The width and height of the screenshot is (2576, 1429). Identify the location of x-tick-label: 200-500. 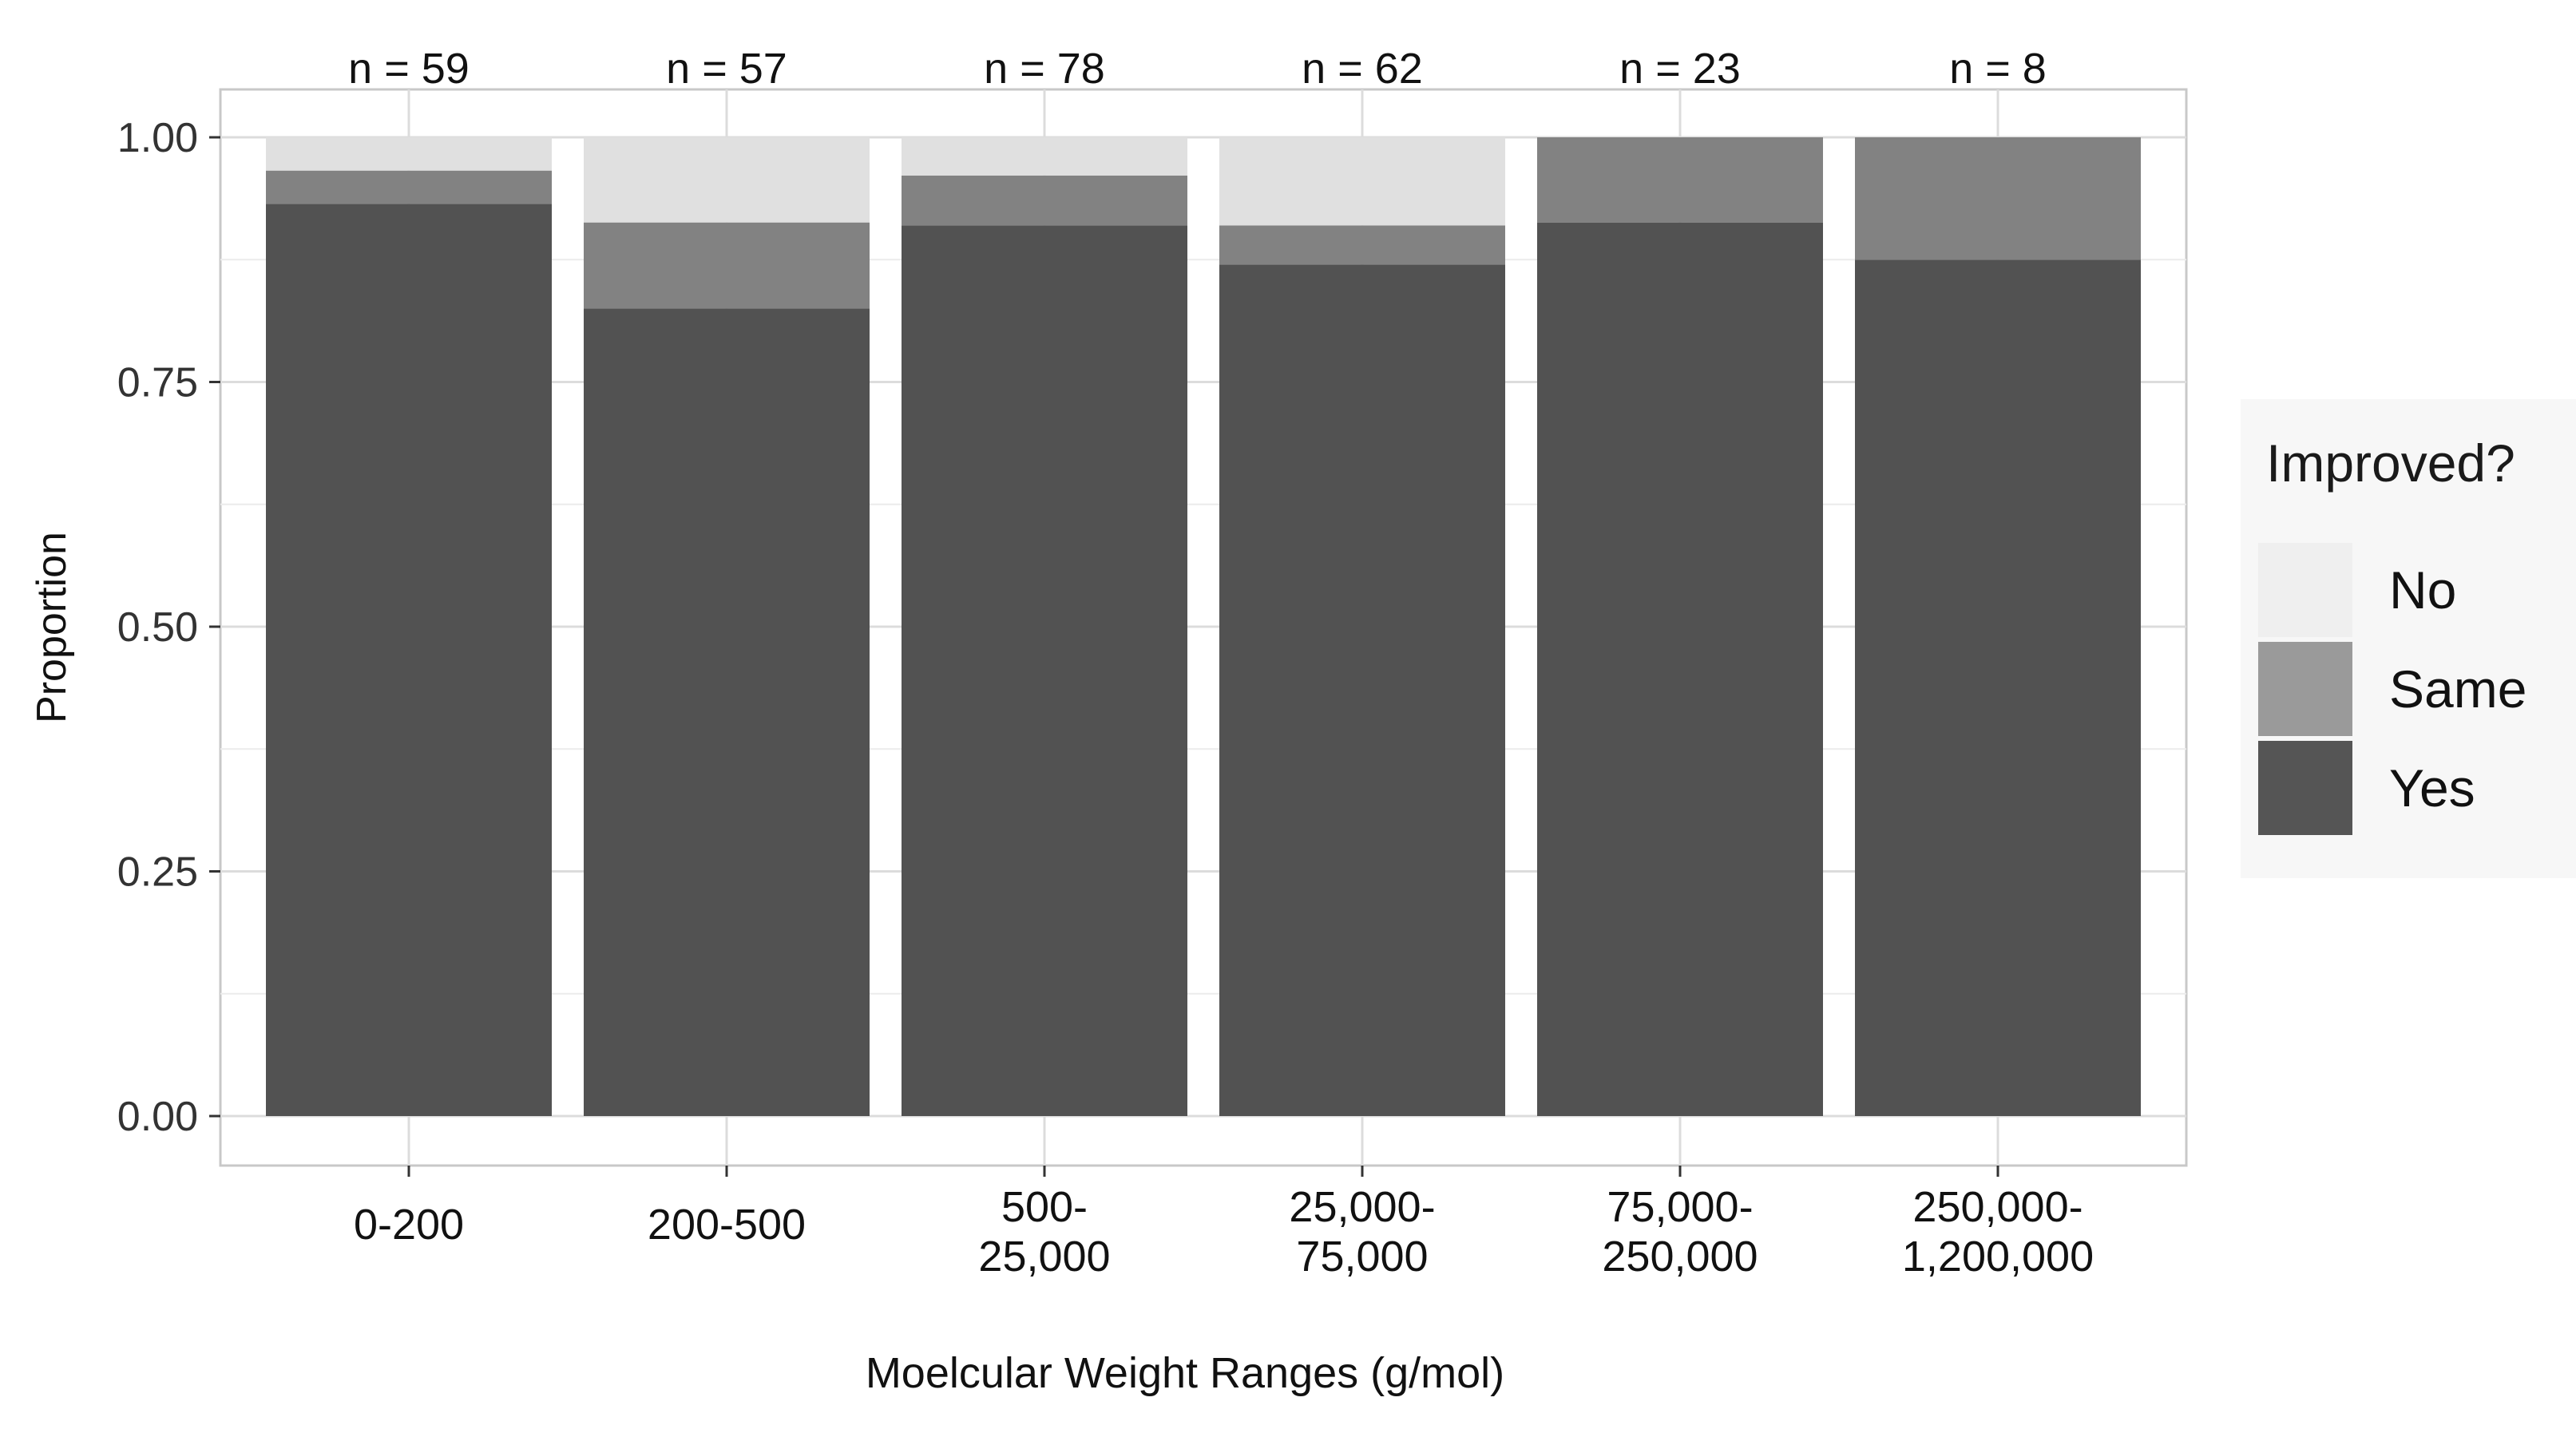
(727, 1225).